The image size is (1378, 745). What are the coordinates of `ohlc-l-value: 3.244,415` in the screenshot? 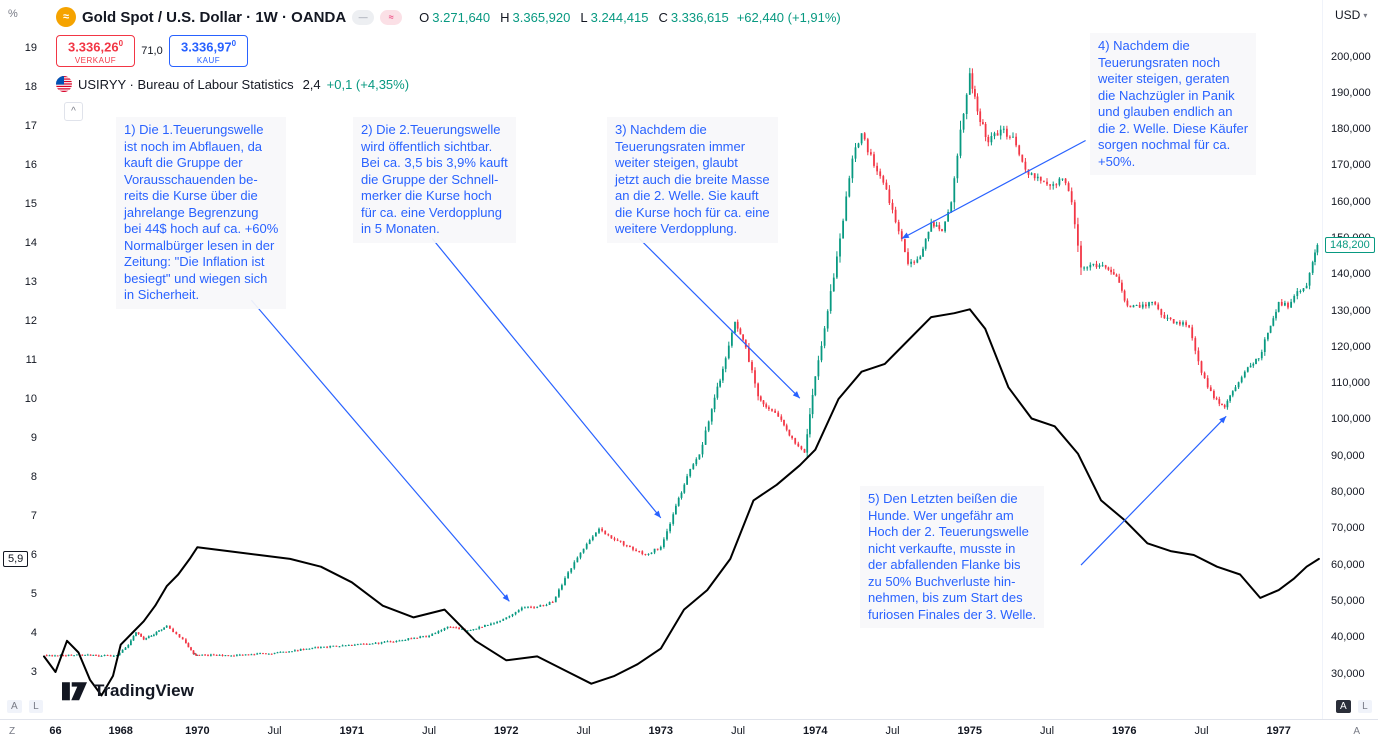 It's located at (619, 17).